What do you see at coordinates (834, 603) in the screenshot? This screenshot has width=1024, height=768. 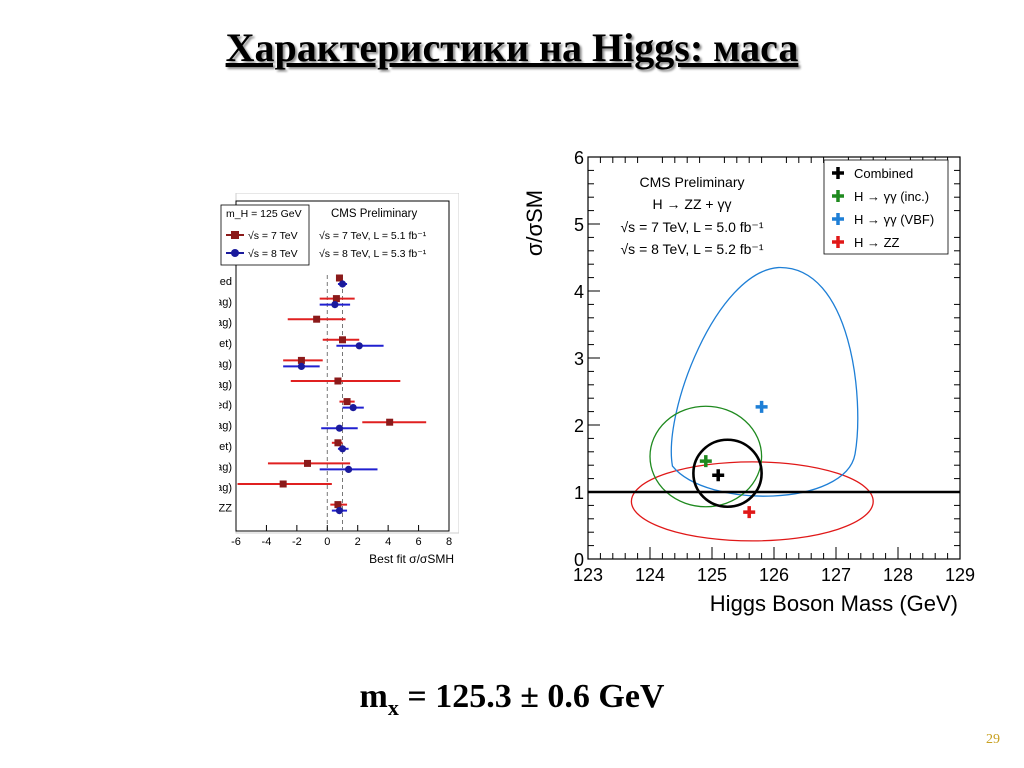 I see `right-chart-xlabel: Higgs Boson Mass (GeV)` at bounding box center [834, 603].